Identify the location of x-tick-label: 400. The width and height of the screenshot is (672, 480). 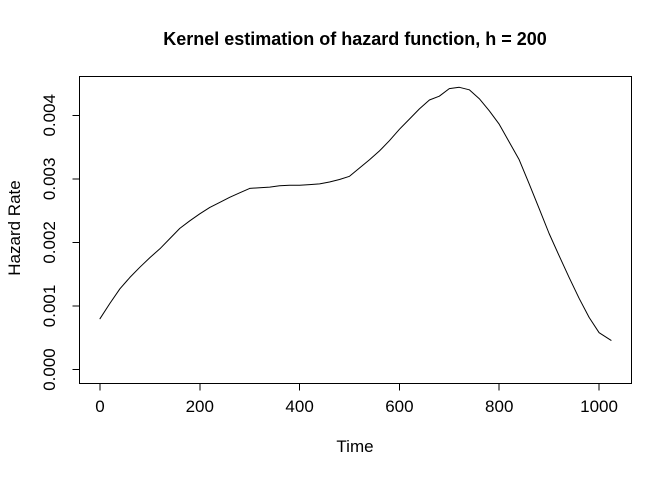
(299, 406).